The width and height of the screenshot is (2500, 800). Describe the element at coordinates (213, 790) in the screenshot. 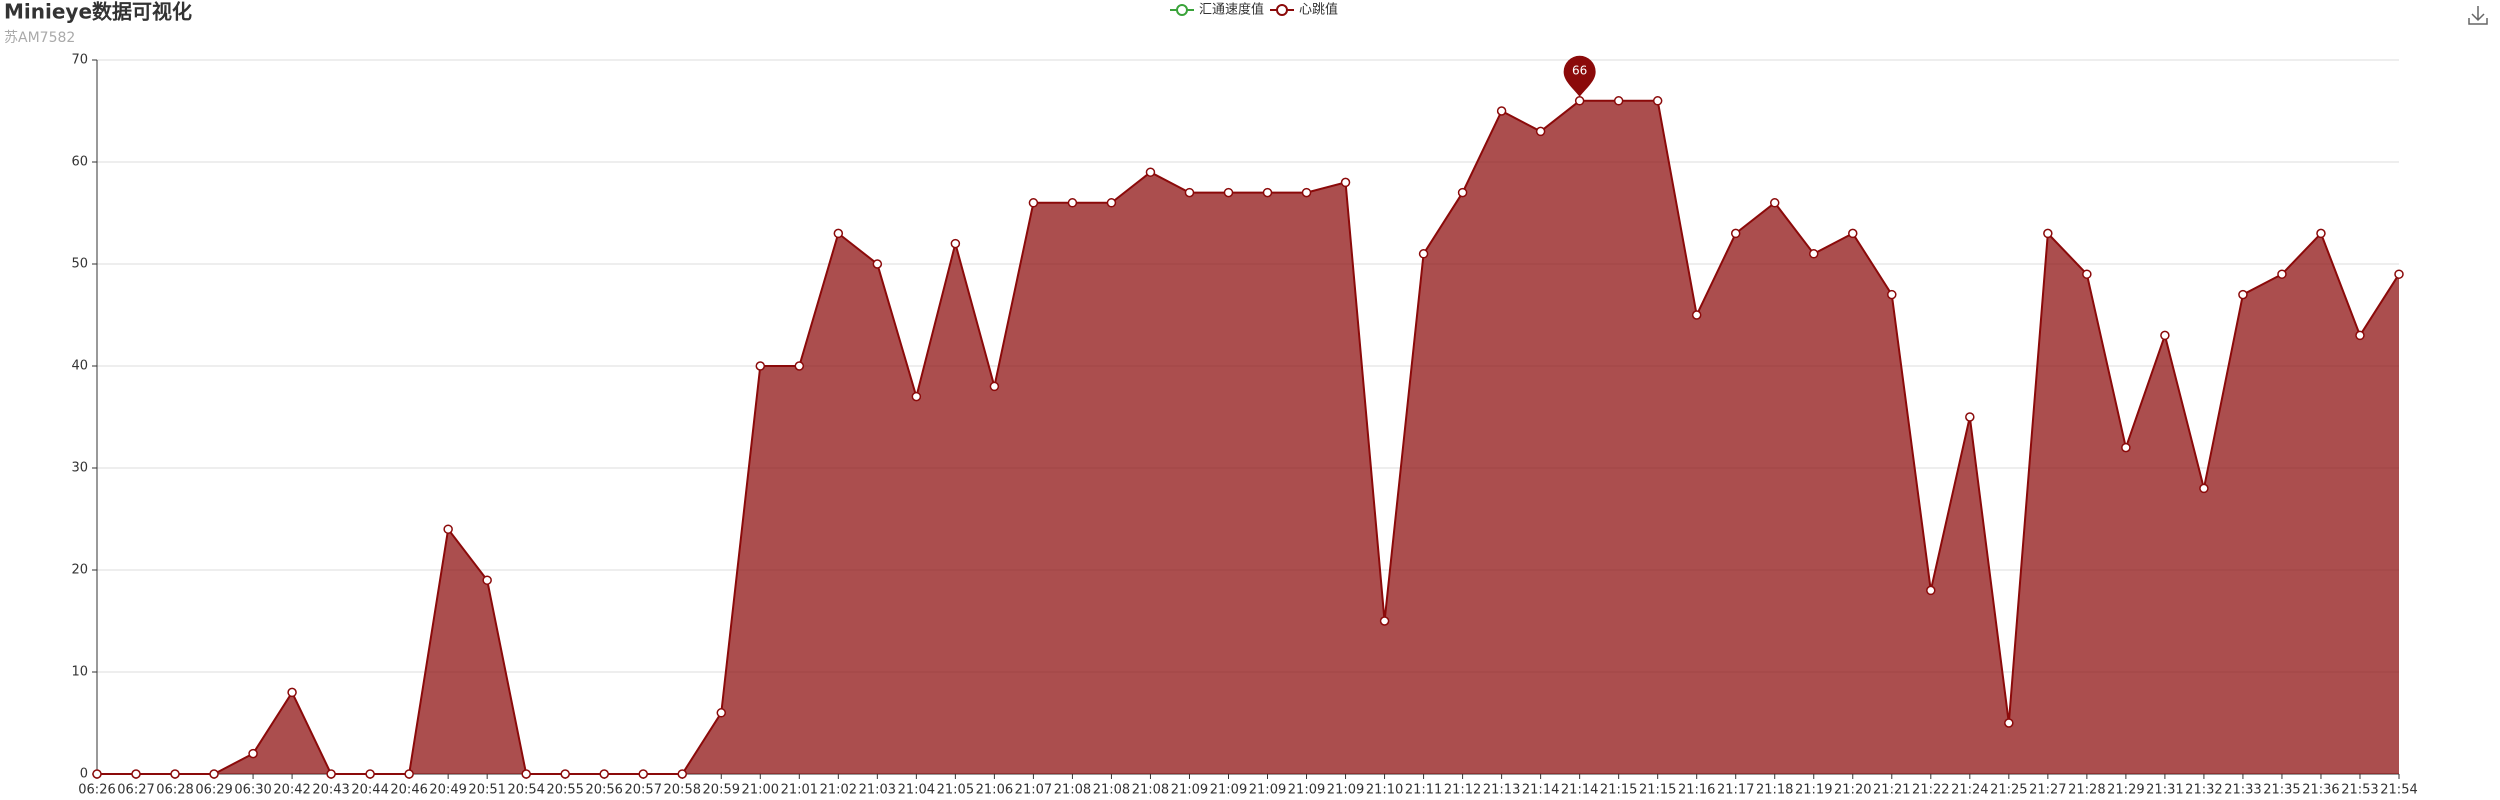

I see `x-tick-label: 06:29` at that location.